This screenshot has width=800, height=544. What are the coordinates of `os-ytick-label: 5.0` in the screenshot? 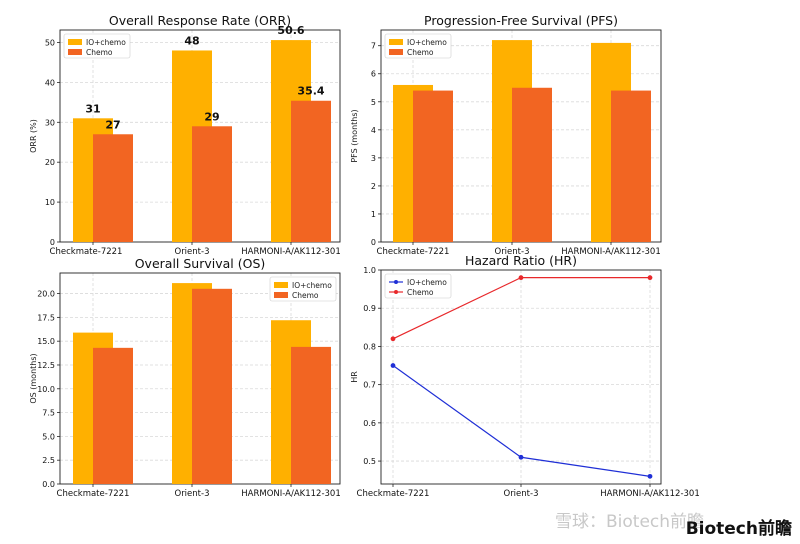 It's located at (48, 436).